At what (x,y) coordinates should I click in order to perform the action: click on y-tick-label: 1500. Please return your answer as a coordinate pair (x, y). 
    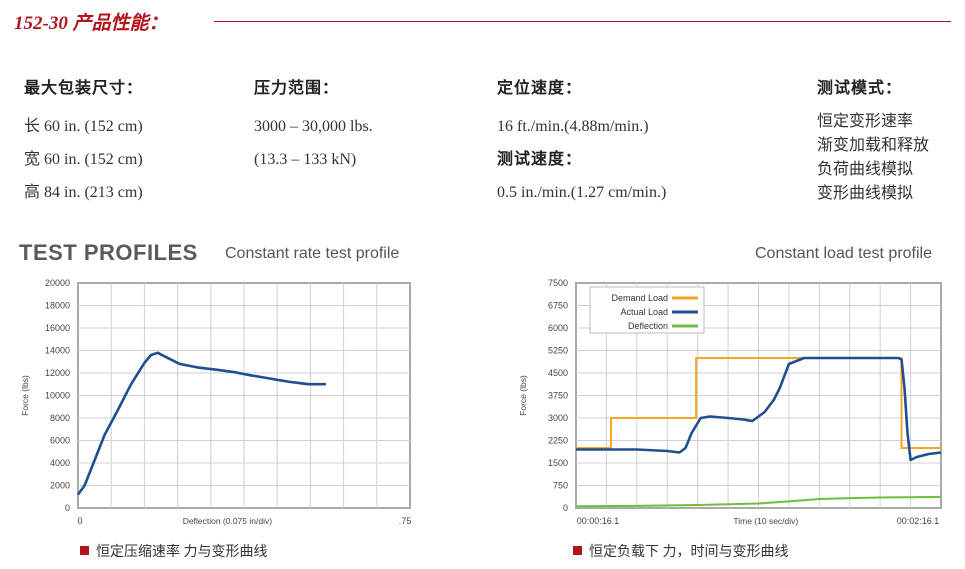
    Looking at the image, I should click on (558, 463).